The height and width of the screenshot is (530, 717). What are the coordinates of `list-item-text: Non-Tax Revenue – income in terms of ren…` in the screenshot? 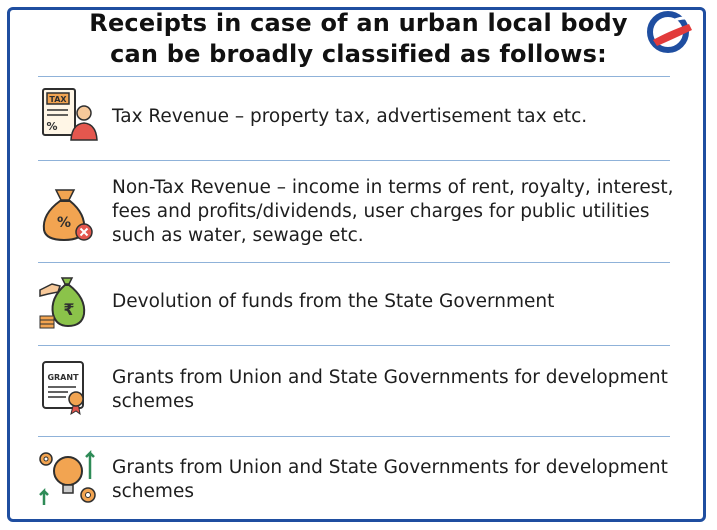 It's located at (393, 211).